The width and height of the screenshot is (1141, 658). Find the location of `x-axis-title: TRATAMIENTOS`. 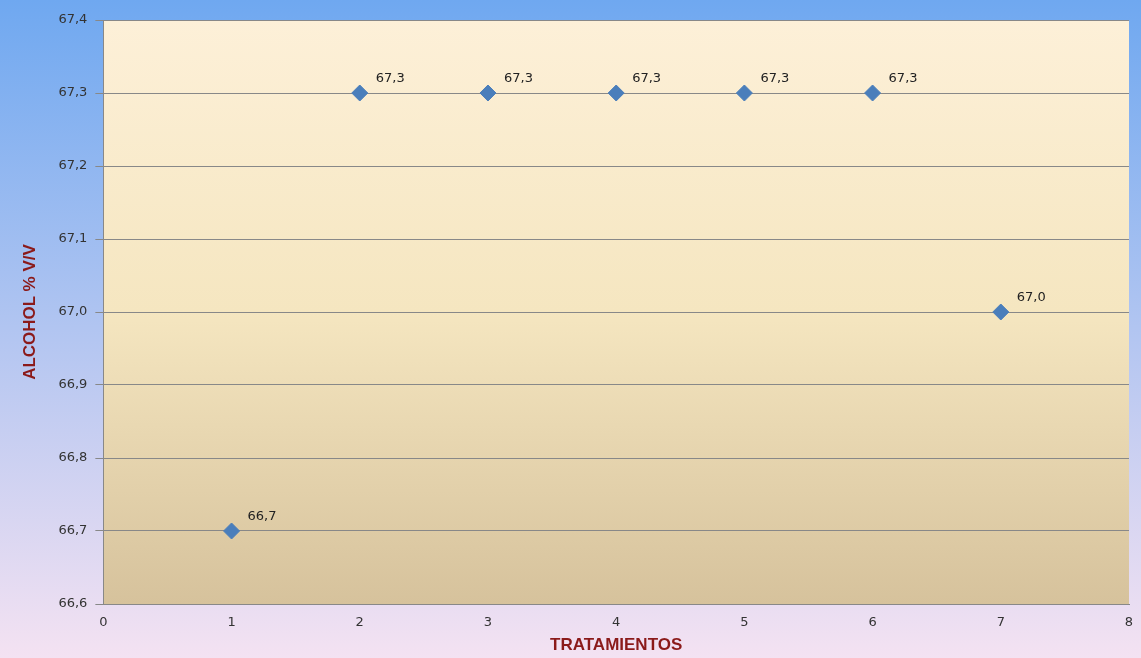

x-axis-title: TRATAMIENTOS is located at coordinates (616, 645).